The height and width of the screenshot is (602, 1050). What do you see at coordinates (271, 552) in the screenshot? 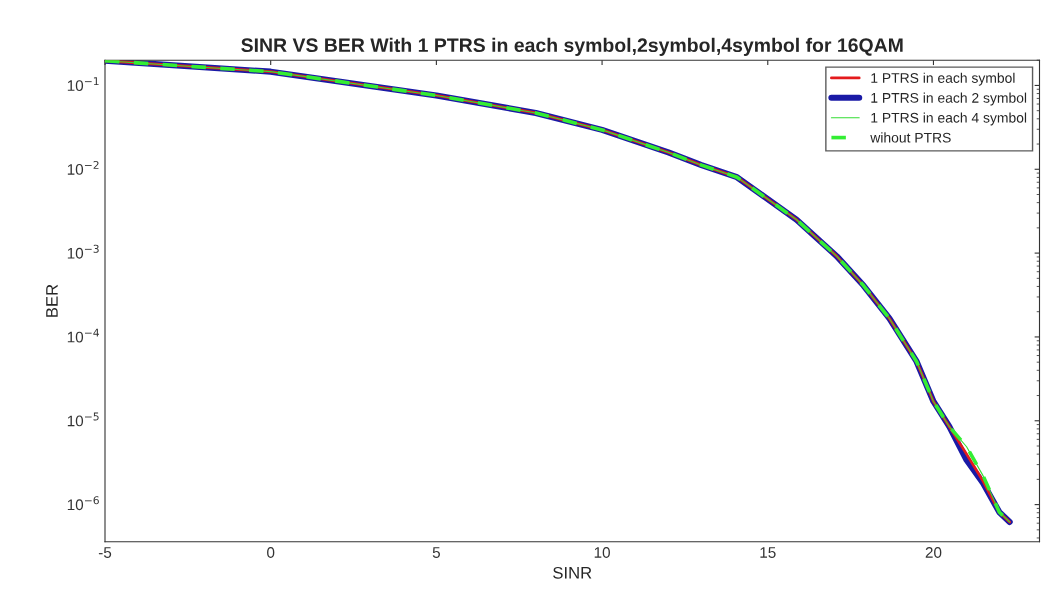
I see `x-tick-label: 0` at bounding box center [271, 552].